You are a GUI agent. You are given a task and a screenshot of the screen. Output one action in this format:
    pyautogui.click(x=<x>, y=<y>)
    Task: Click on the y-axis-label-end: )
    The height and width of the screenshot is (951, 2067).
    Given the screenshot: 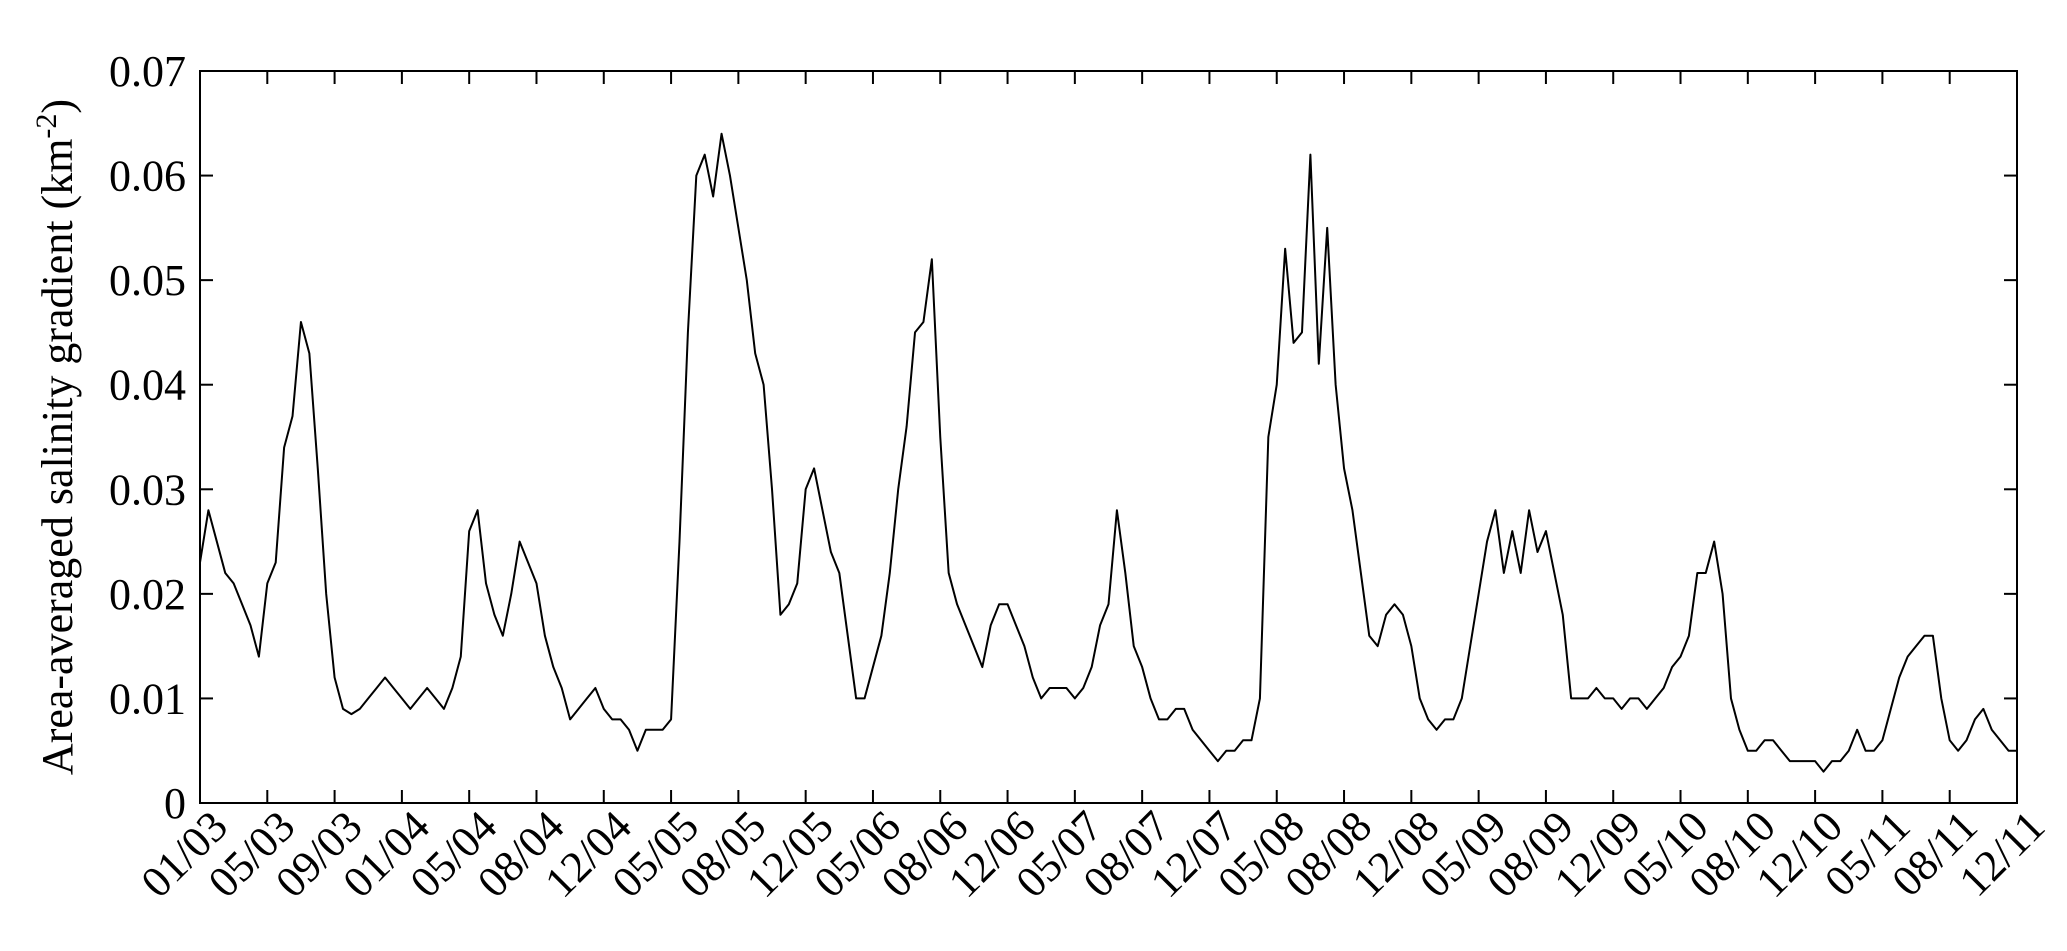 What is the action you would take?
    pyautogui.click(x=57, y=106)
    